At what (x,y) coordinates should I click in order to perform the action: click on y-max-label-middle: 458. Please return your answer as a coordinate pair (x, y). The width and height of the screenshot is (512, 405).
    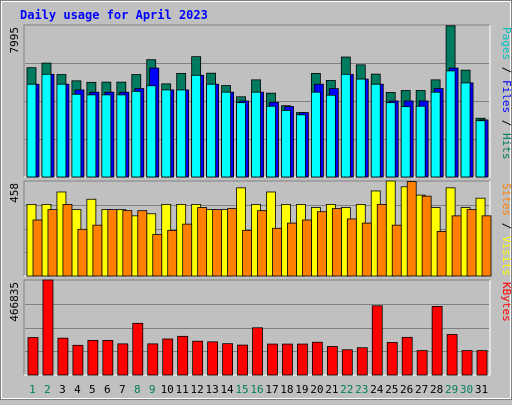
    Looking at the image, I should click on (14, 193).